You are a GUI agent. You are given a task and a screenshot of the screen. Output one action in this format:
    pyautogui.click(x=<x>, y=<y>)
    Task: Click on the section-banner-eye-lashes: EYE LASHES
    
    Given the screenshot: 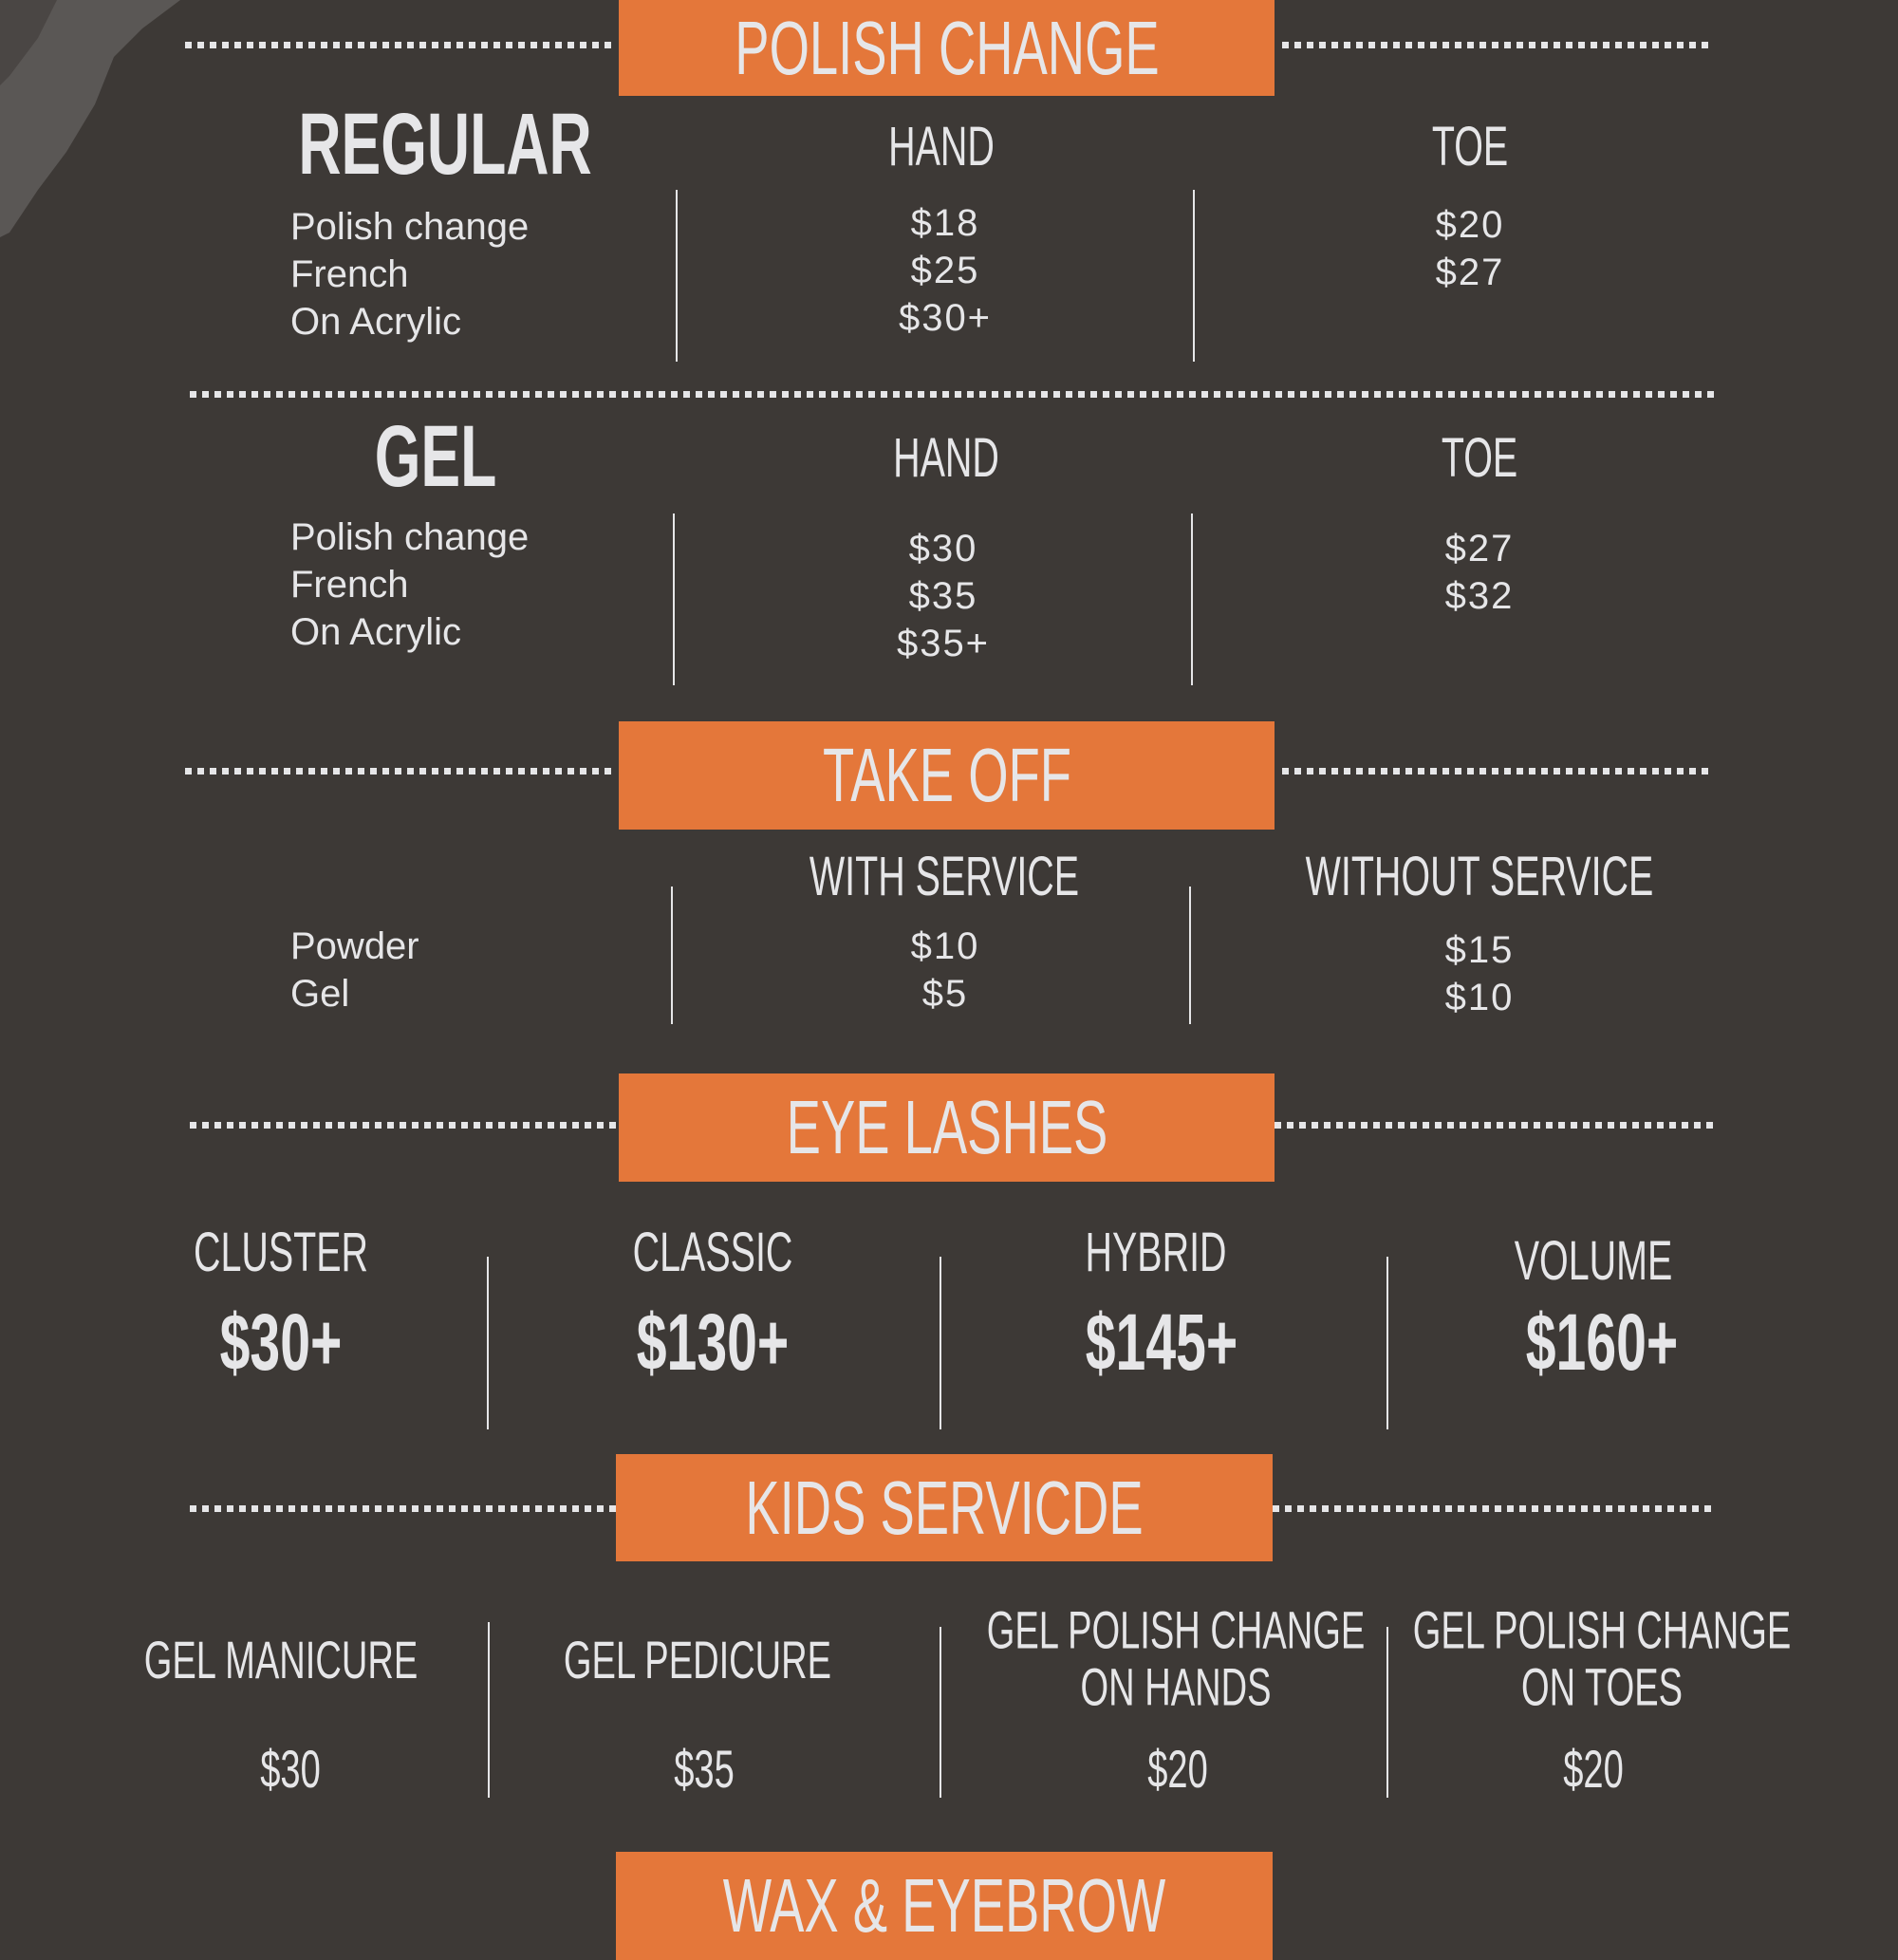 What is the action you would take?
    pyautogui.click(x=947, y=1127)
    